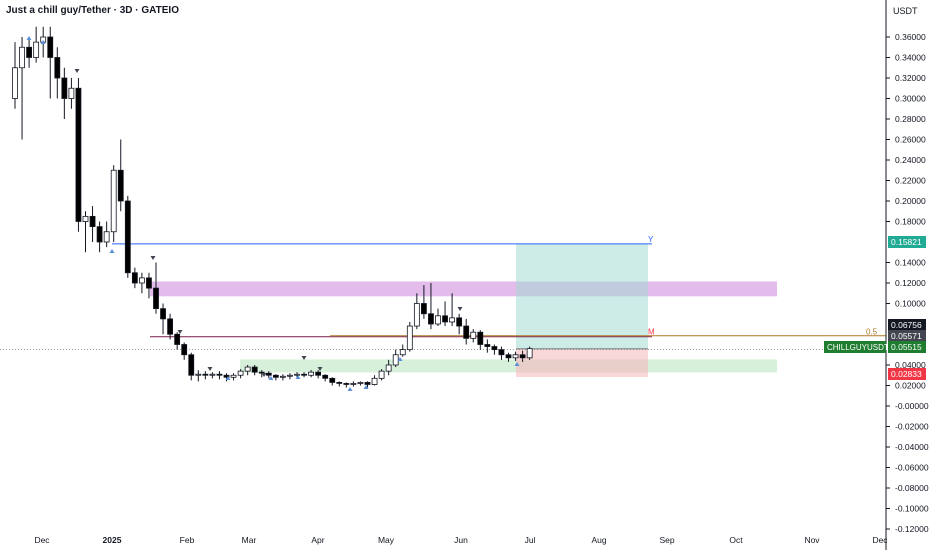 This screenshot has width=932, height=555. Describe the element at coordinates (910, 283) in the screenshot. I see `y-tick-label: 0.12000` at that location.